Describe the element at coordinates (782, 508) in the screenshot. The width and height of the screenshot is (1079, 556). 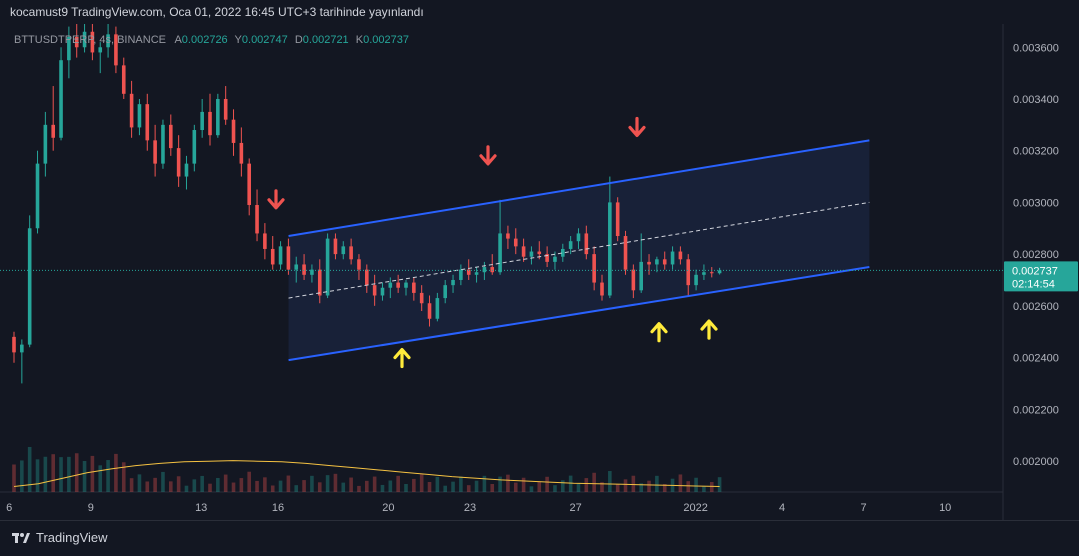
I see `x-tick-label: 4` at that location.